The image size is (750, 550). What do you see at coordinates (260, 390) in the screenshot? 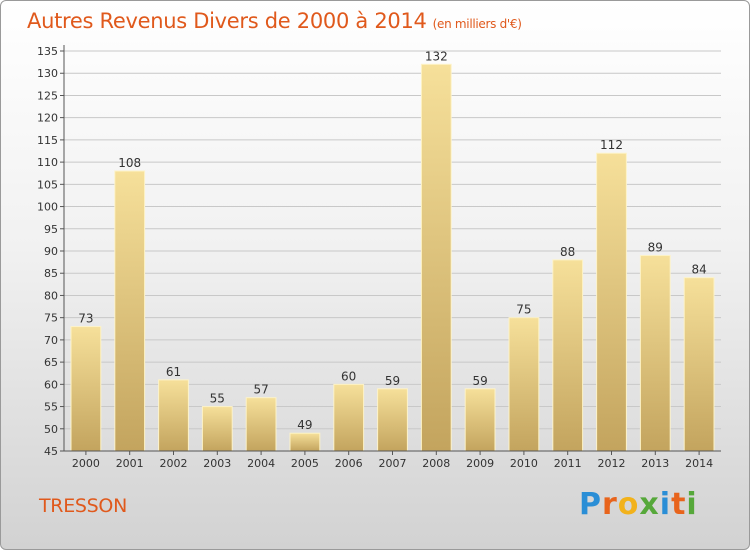
I see `data-label-2004: 57` at bounding box center [260, 390].